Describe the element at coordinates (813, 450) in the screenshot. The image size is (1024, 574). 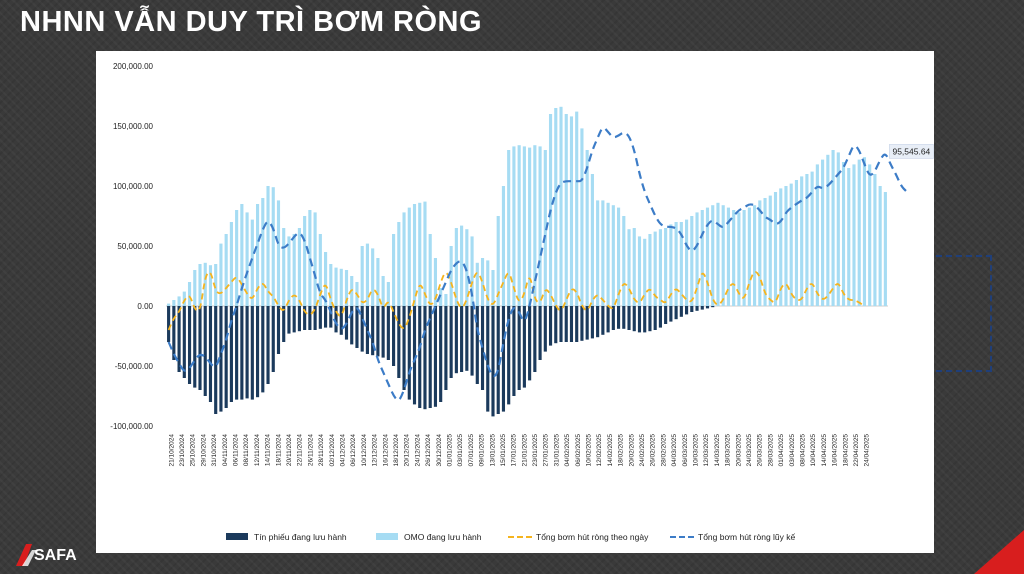
I see `x-tick-label: 10/04/2025` at that location.